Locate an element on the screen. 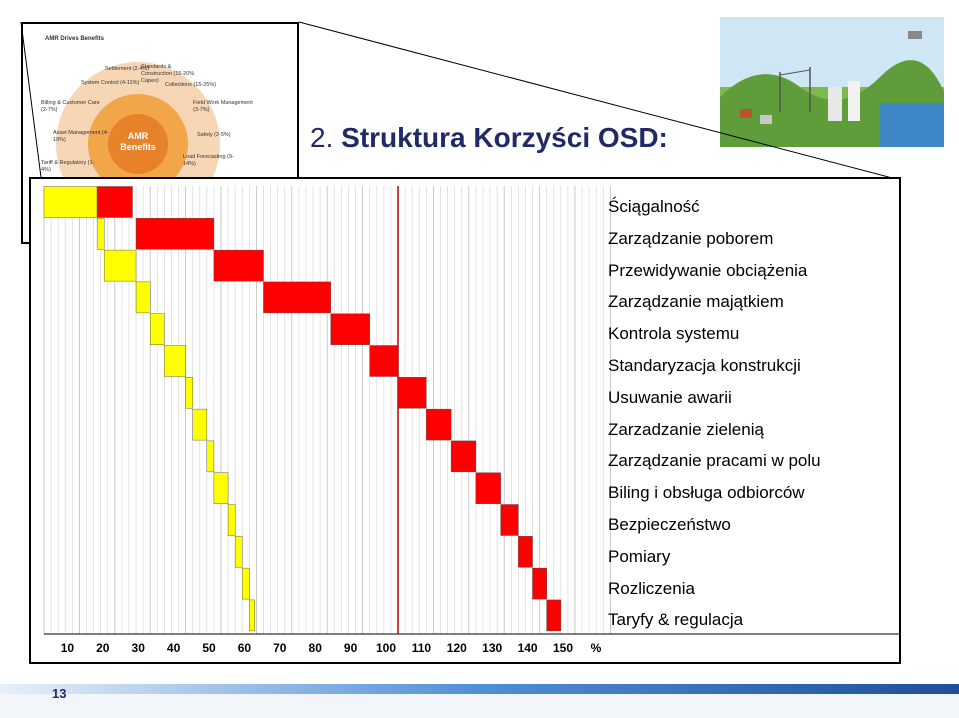  grid-illustration-image is located at coordinates (832, 82).